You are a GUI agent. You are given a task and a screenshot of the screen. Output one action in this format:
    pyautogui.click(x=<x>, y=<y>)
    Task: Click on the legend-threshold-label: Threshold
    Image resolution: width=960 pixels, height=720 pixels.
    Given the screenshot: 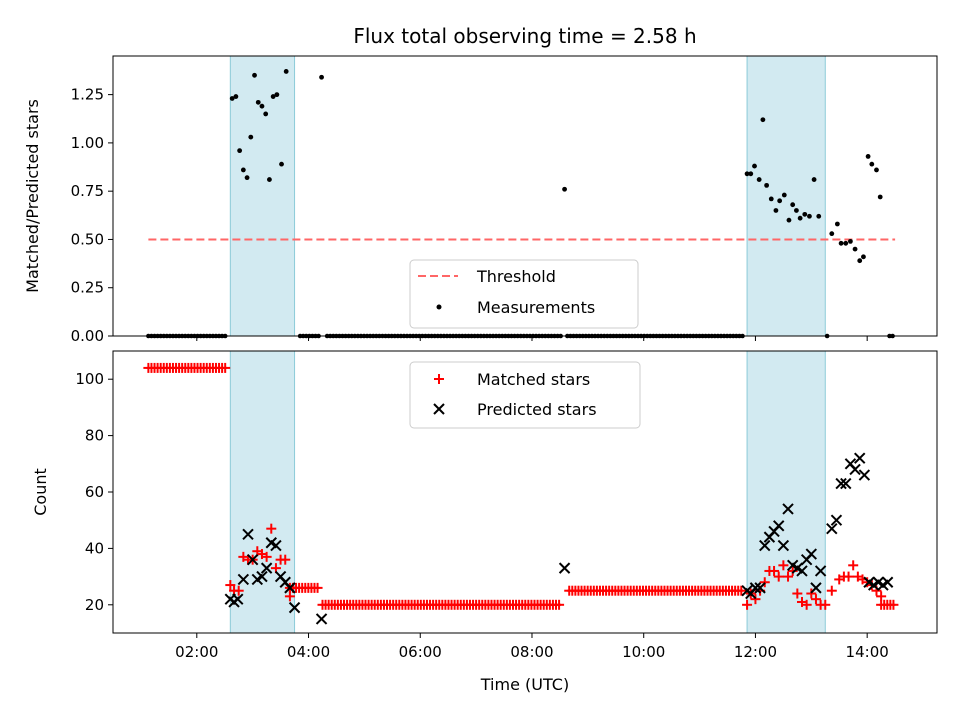 What is the action you would take?
    pyautogui.click(x=516, y=276)
    